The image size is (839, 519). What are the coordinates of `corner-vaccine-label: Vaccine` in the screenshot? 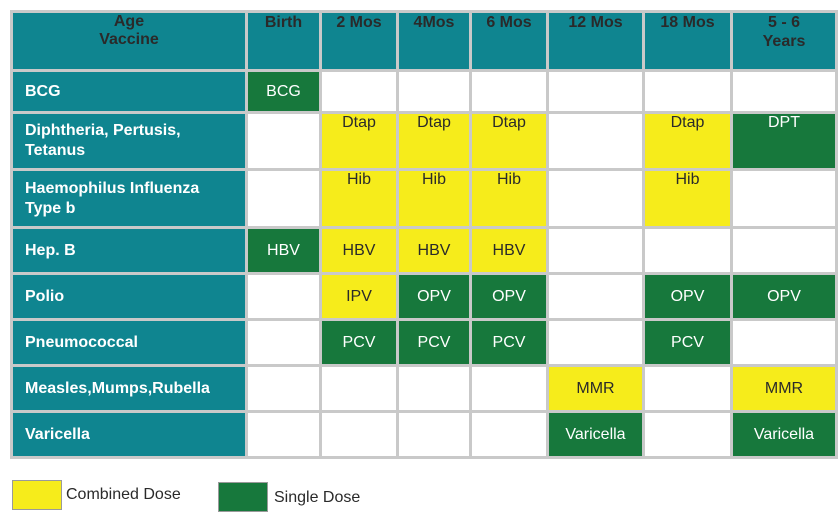 It's located at (129, 39).